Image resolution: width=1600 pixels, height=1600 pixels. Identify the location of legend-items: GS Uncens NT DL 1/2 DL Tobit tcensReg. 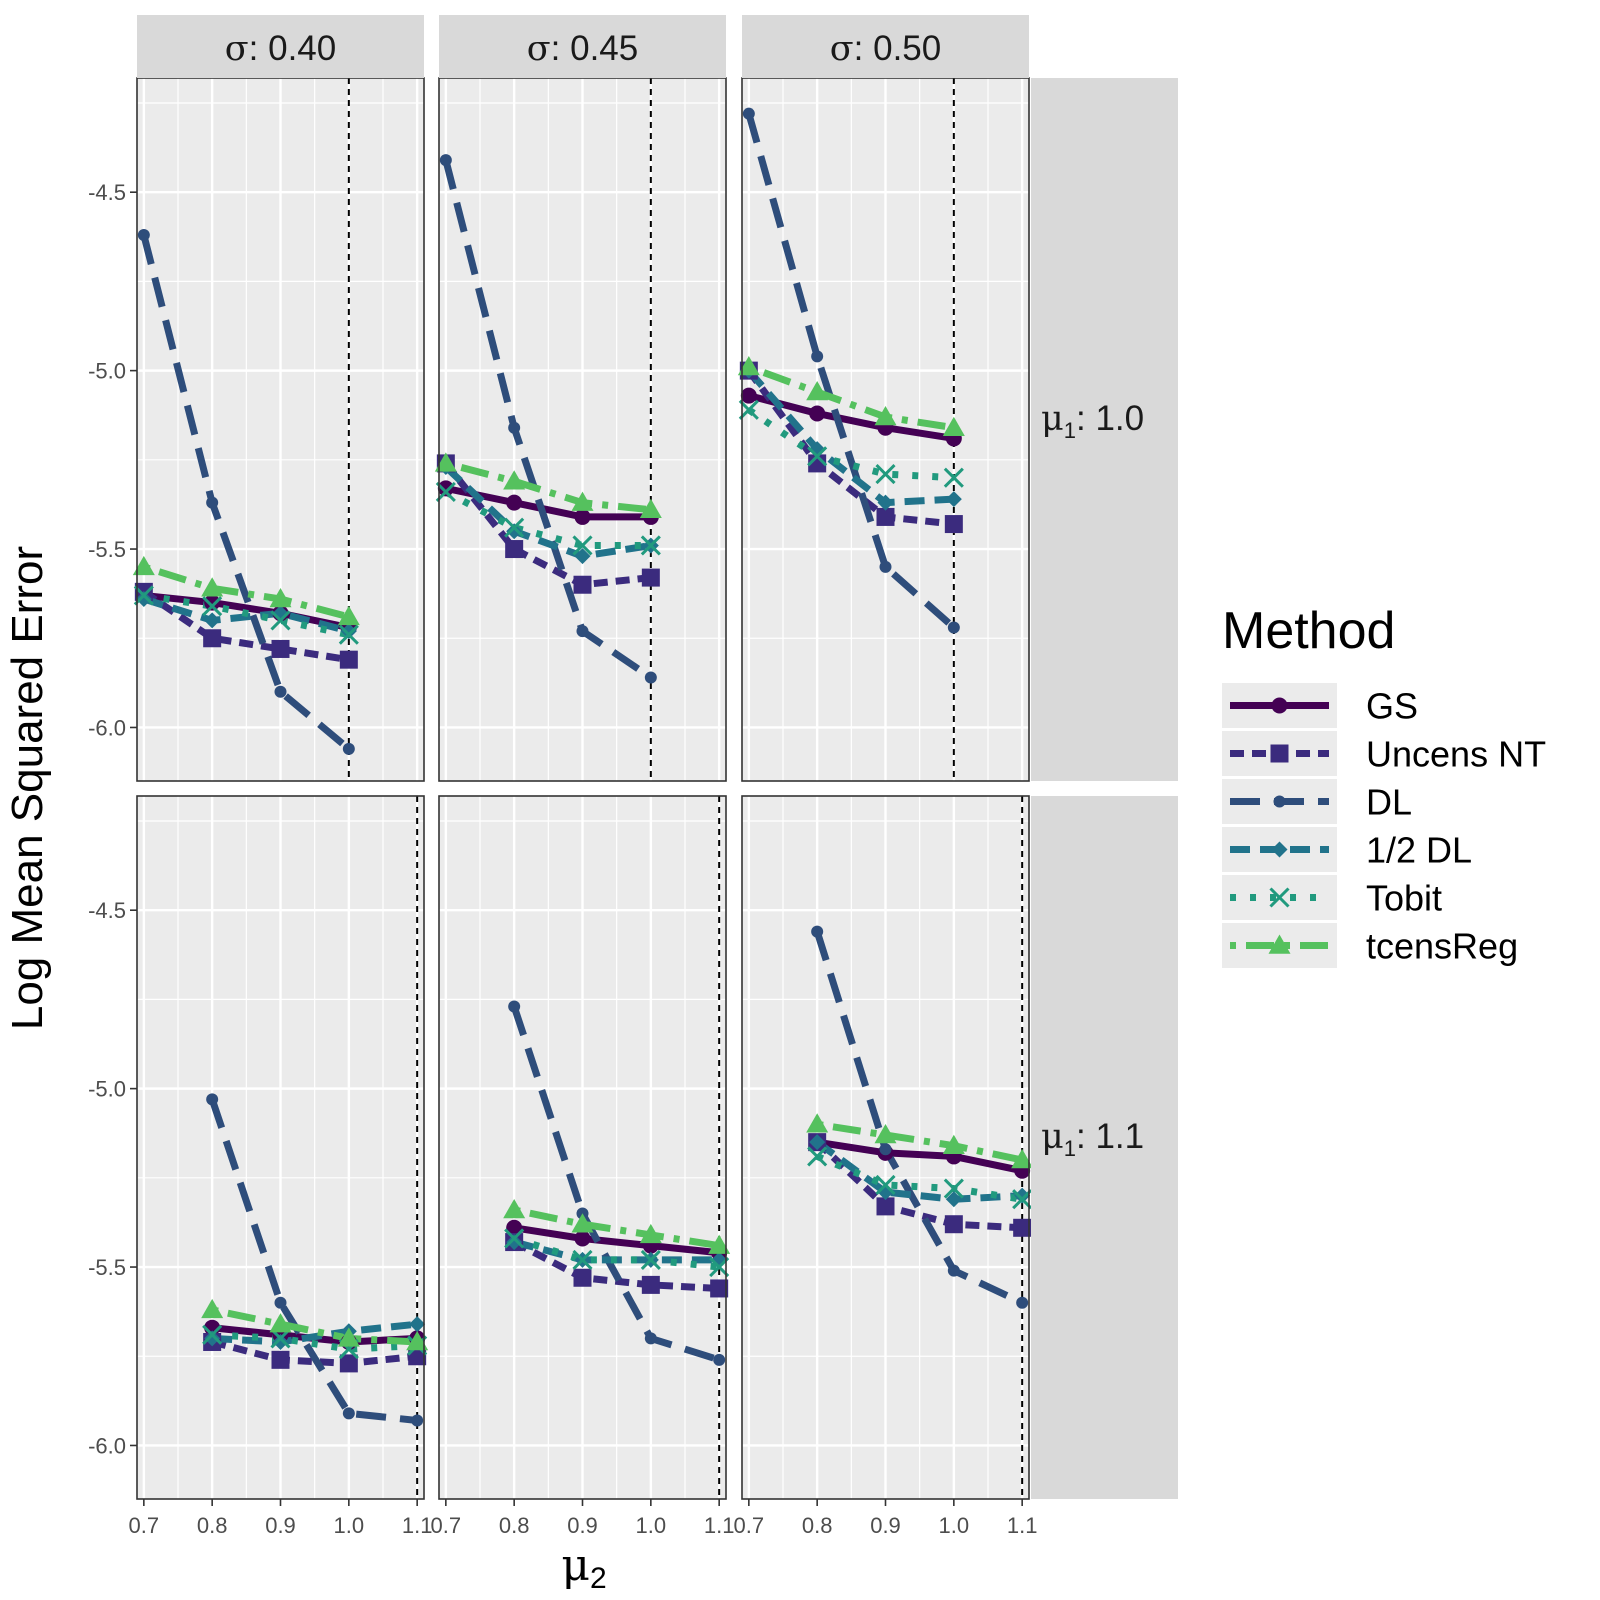
(1384, 825).